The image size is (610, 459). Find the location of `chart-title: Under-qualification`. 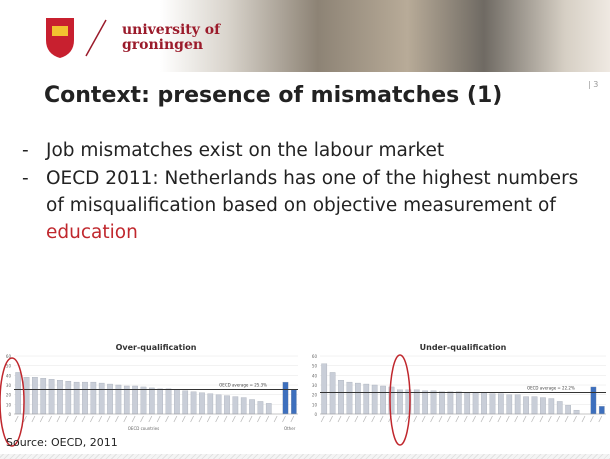

chart-title: Under-qualification is located at coordinates (463, 347).